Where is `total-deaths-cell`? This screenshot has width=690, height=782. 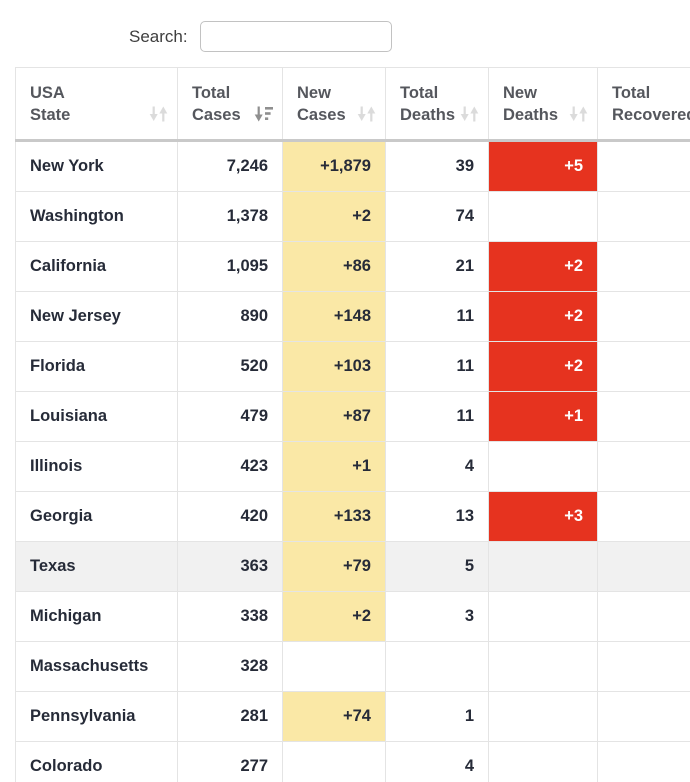 total-deaths-cell is located at coordinates (437, 666).